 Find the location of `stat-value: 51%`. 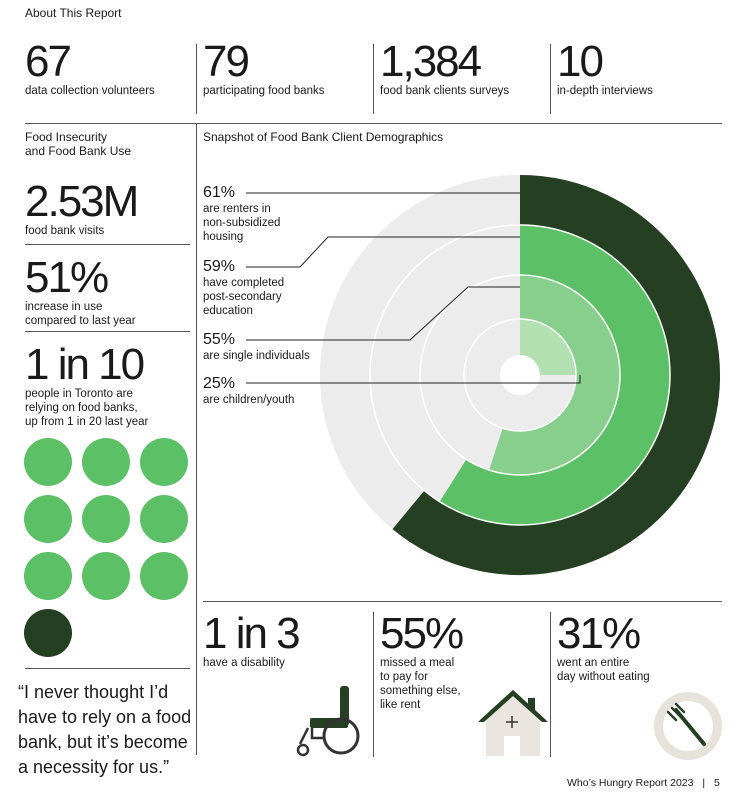

stat-value: 51% is located at coordinates (67, 277).